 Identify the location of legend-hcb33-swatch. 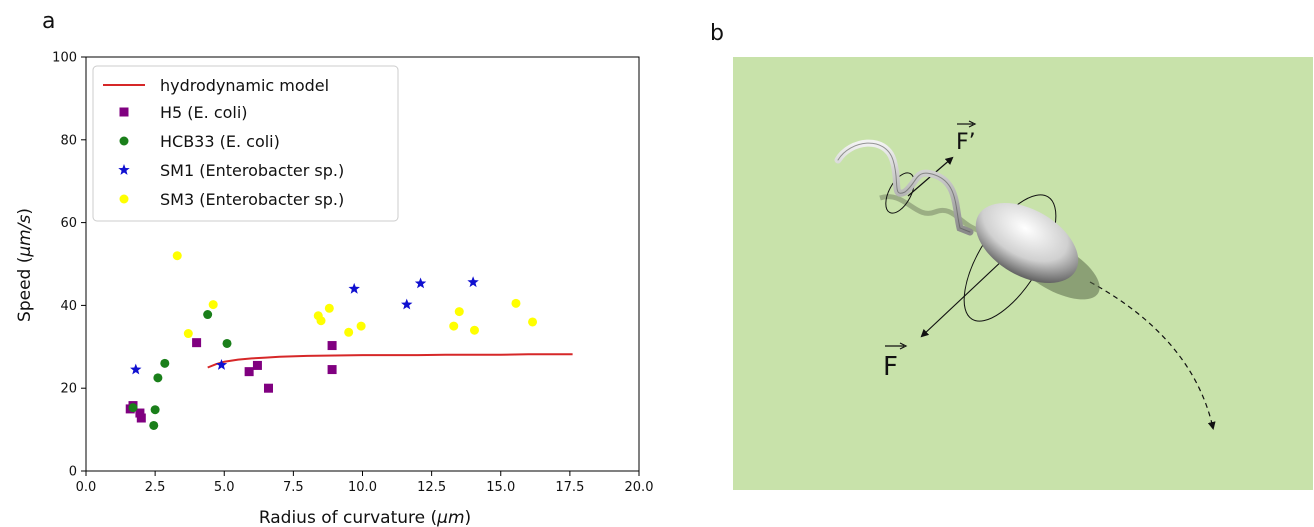
(124, 141).